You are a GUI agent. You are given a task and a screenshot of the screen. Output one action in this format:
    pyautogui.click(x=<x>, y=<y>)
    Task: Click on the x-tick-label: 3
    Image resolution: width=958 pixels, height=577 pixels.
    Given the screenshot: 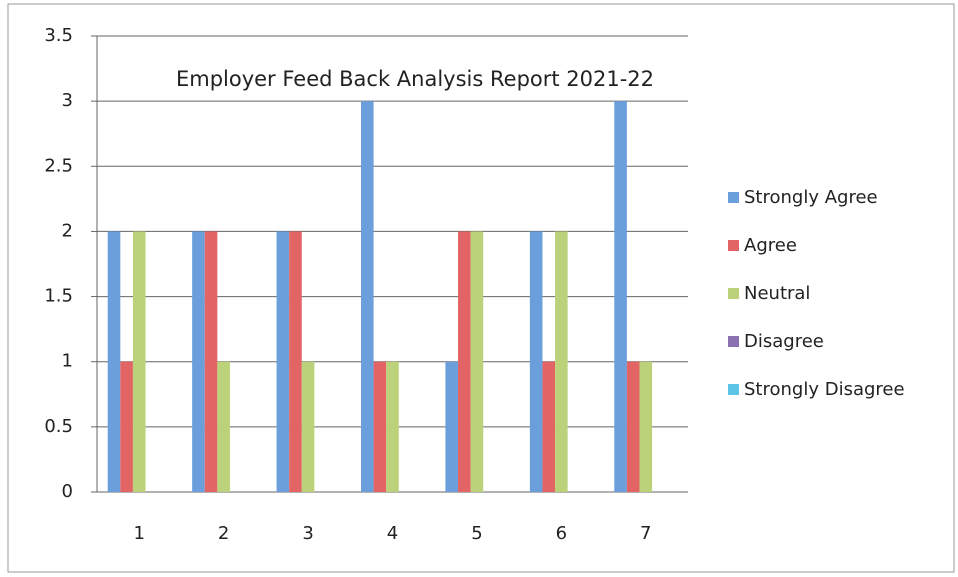 What is the action you would take?
    pyautogui.click(x=307, y=533)
    